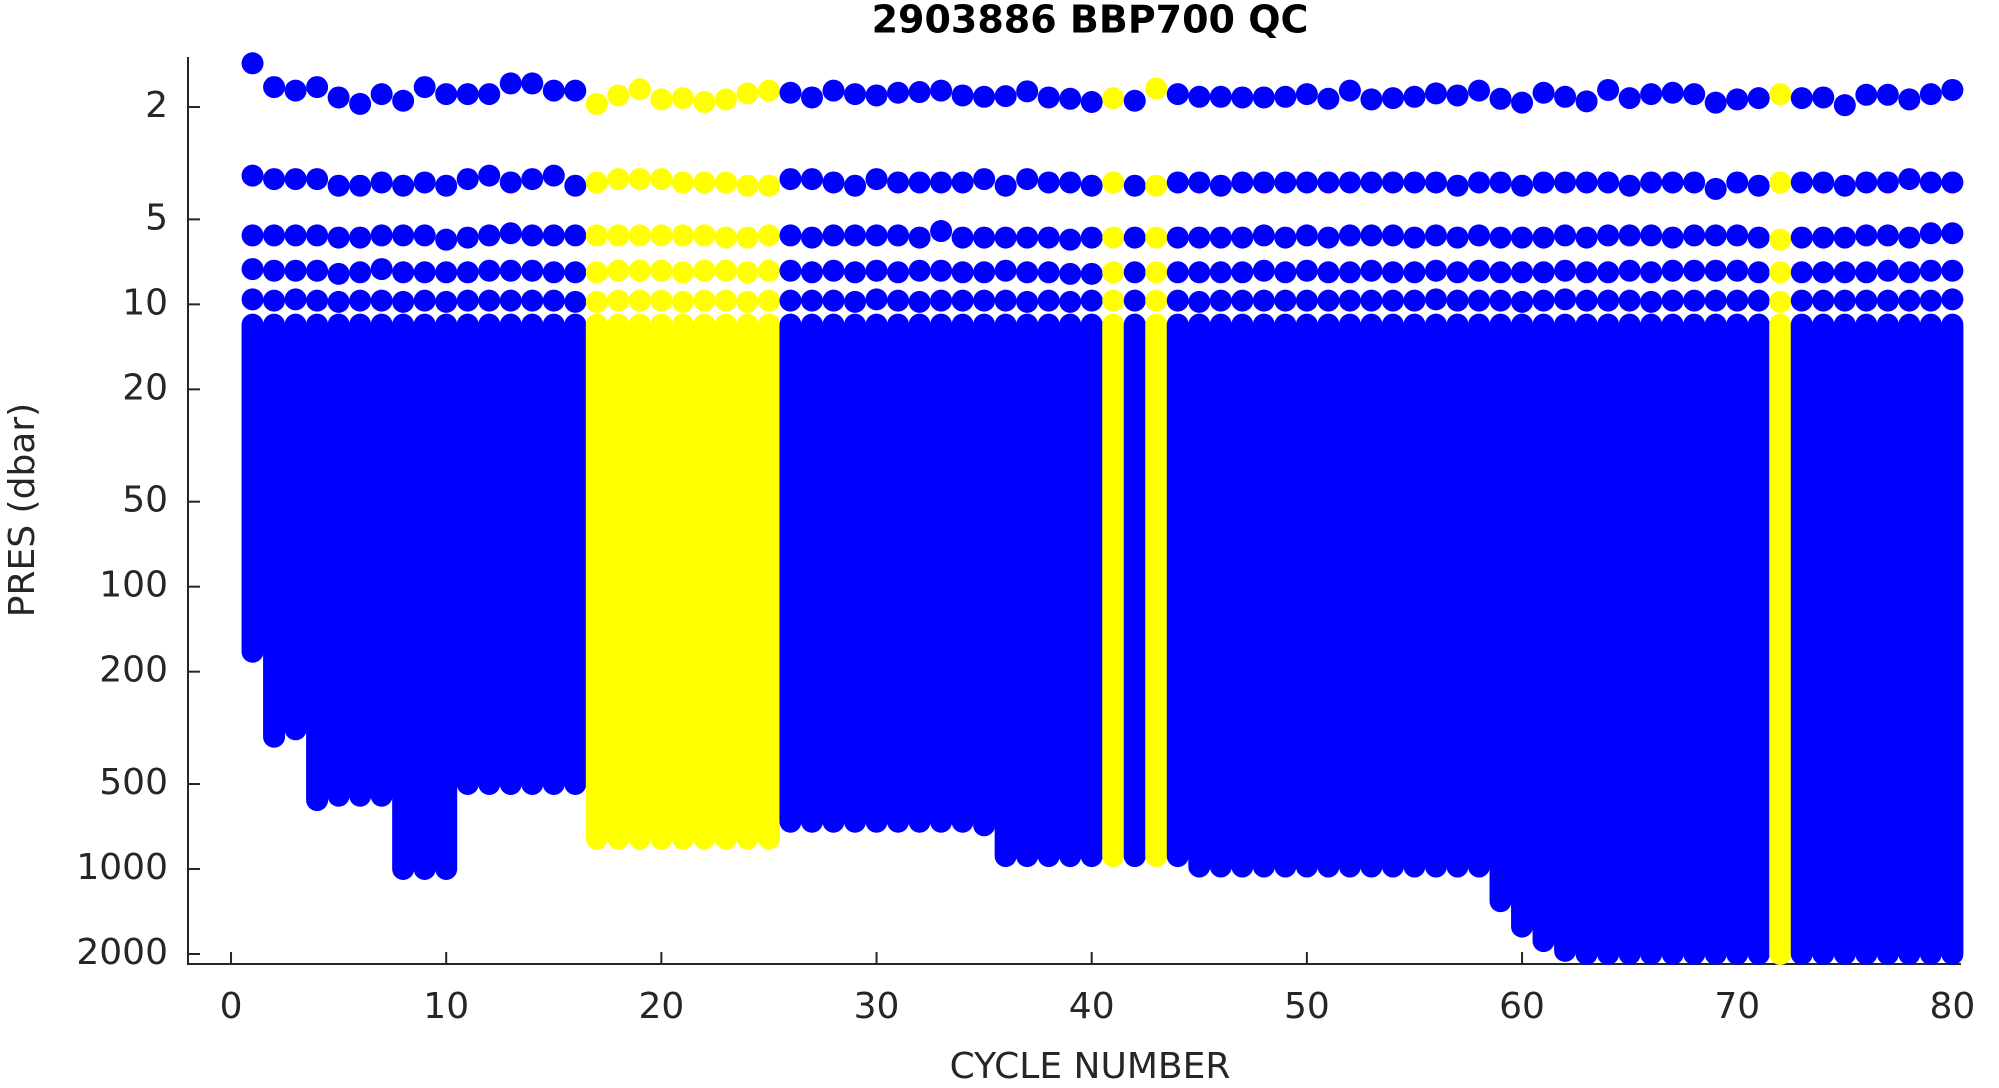  I want to click on x-tick-label: 20, so click(661, 1006).